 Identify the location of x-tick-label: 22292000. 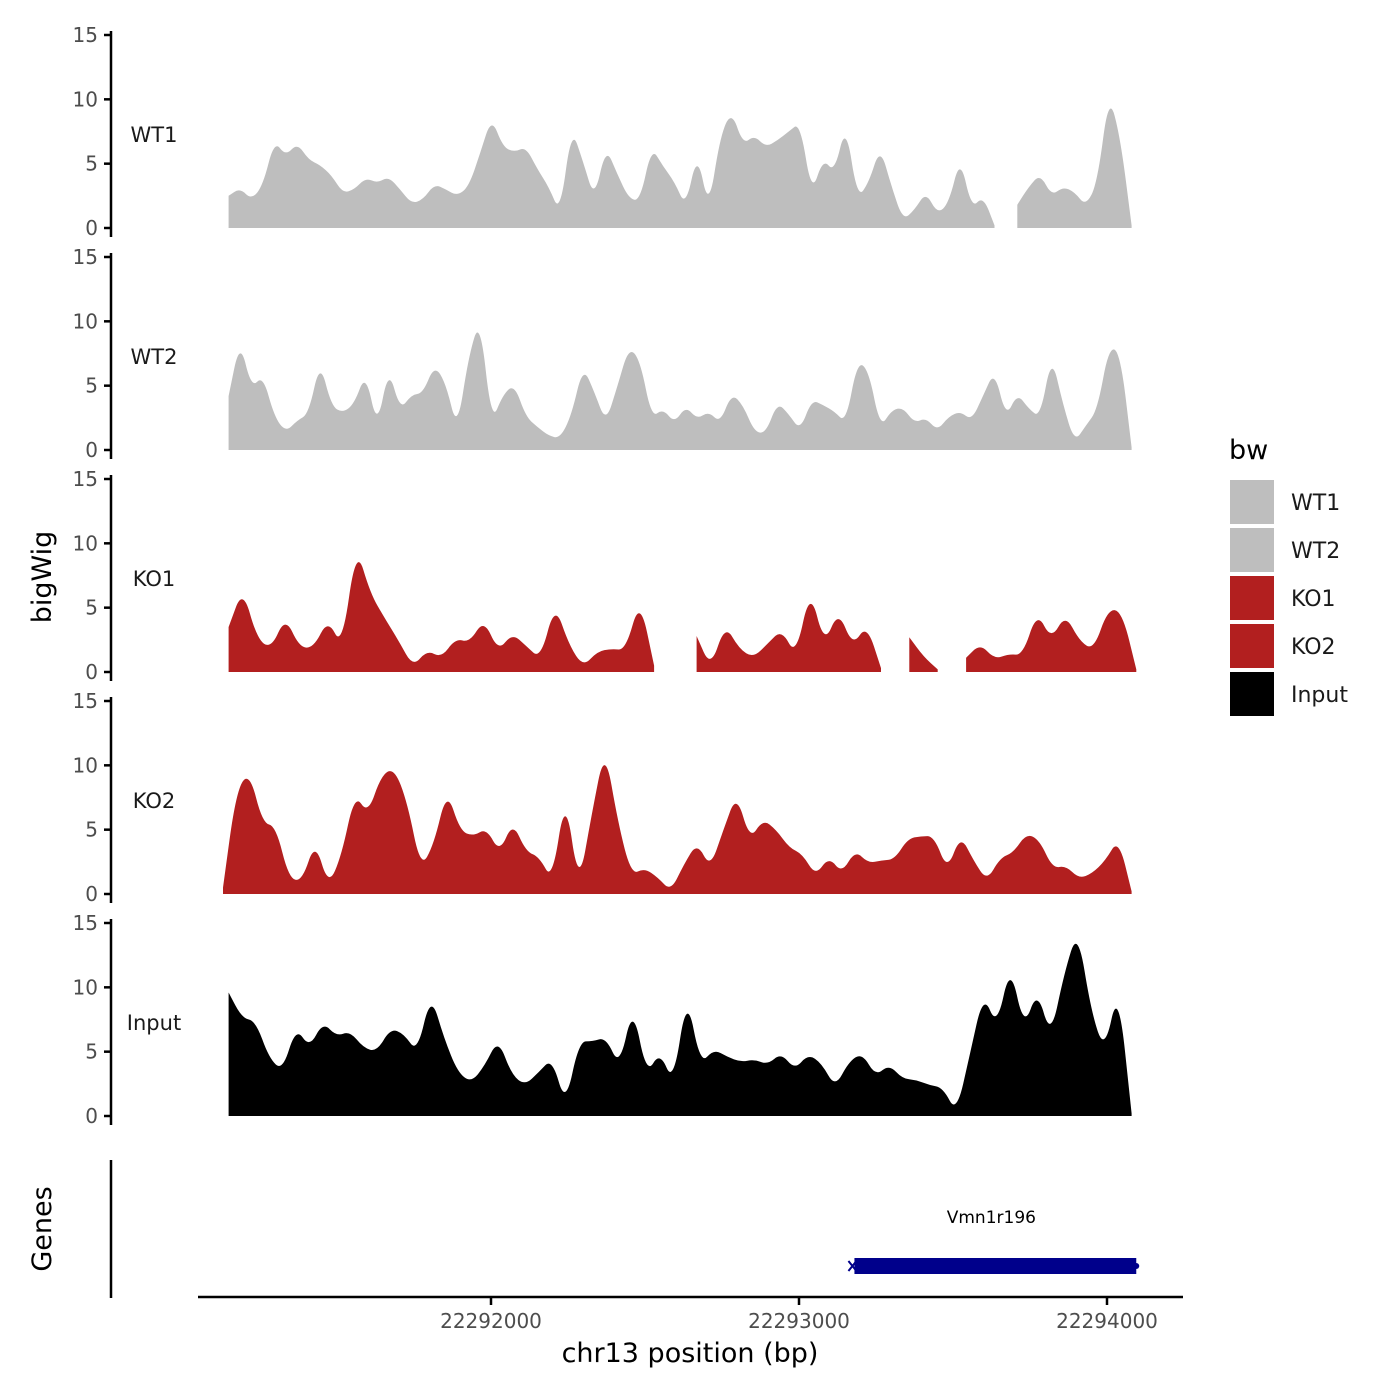
(491, 1321).